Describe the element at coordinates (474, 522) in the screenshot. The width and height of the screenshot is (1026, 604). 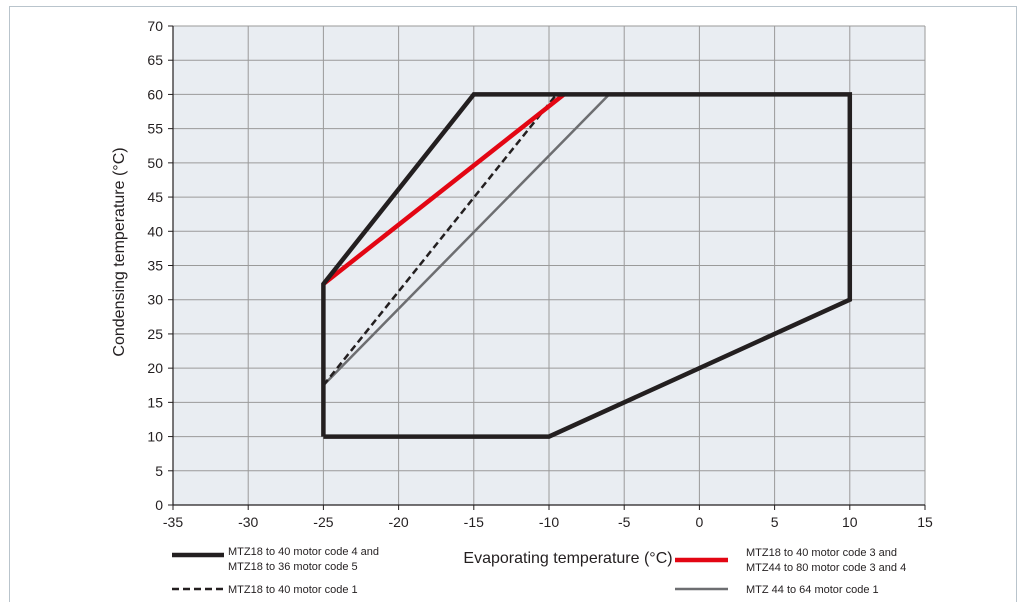
I see `x-tick-label: -15` at that location.